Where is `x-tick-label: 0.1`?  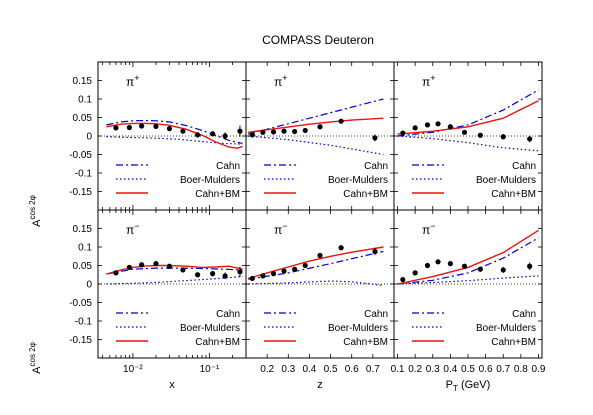
x-tick-label: 0.1 is located at coordinates (398, 369).